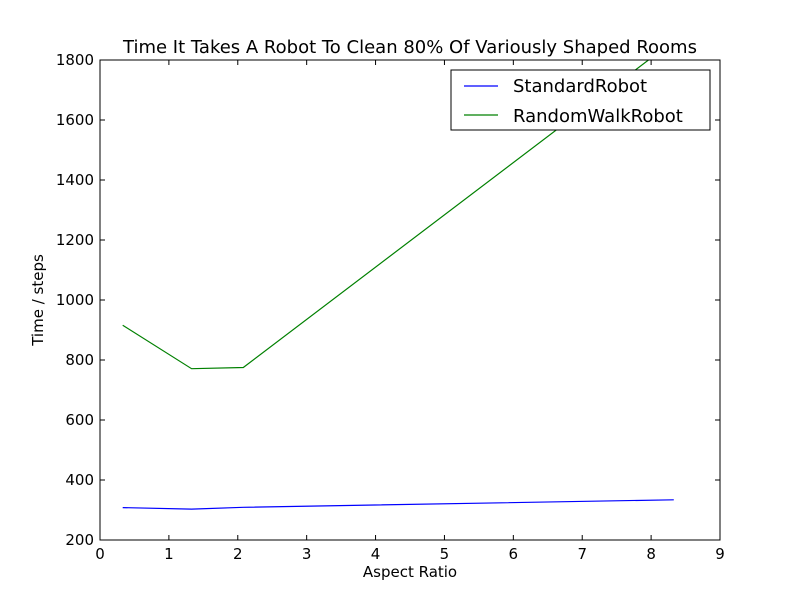  Describe the element at coordinates (75, 60) in the screenshot. I see `y-tick-label: 1800` at that location.